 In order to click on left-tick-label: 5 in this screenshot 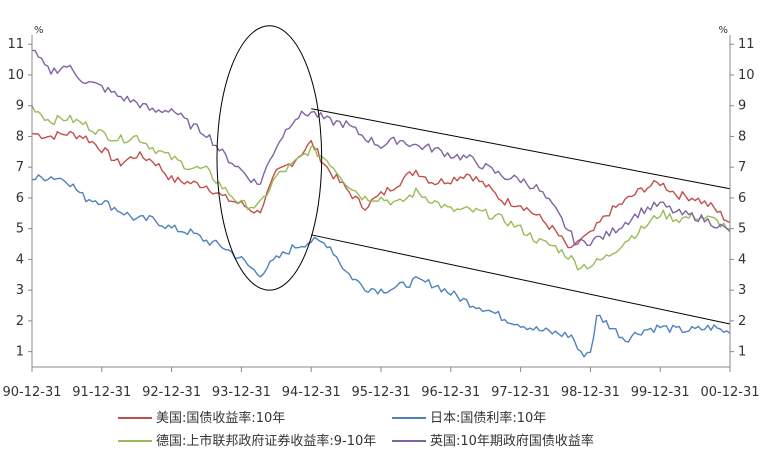, I will do `click(20, 229)`.